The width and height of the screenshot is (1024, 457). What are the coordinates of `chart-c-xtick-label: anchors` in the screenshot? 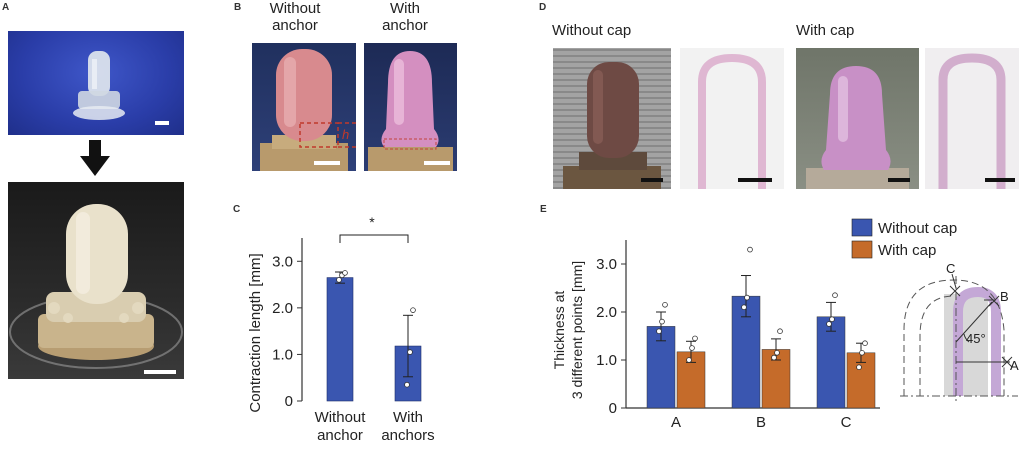 It's located at (407, 435).